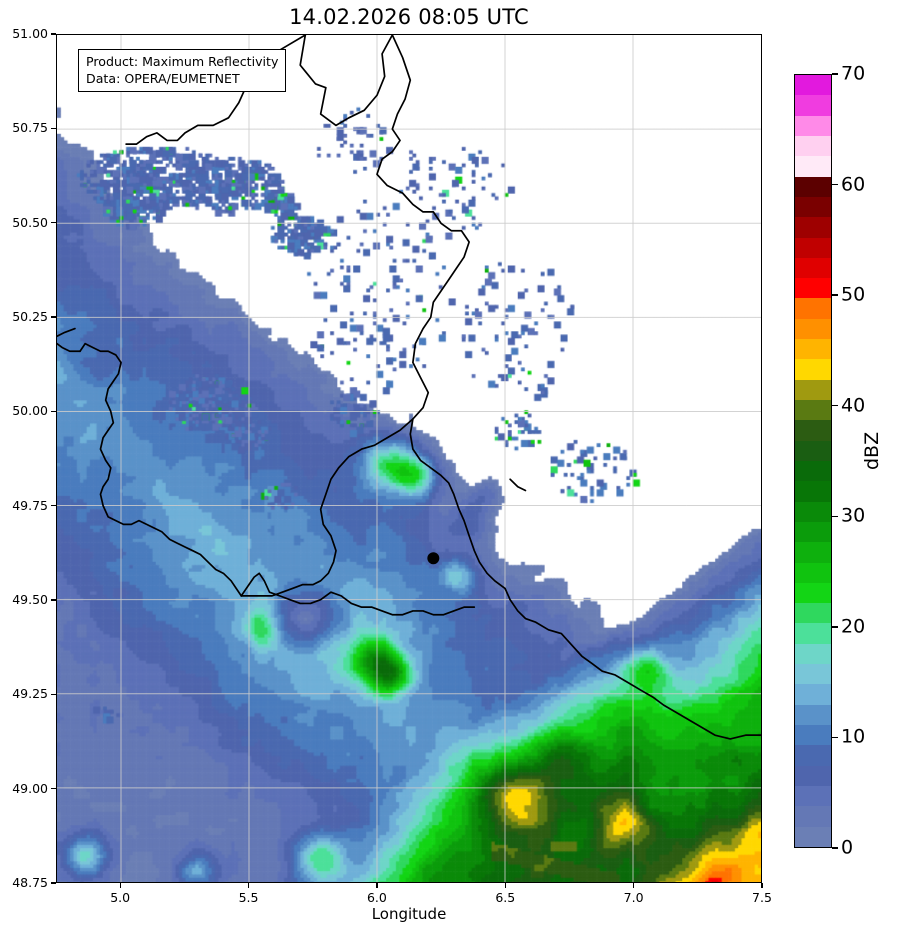 The height and width of the screenshot is (937, 908). I want to click on y-tick-label: 49.75, so click(30, 505).